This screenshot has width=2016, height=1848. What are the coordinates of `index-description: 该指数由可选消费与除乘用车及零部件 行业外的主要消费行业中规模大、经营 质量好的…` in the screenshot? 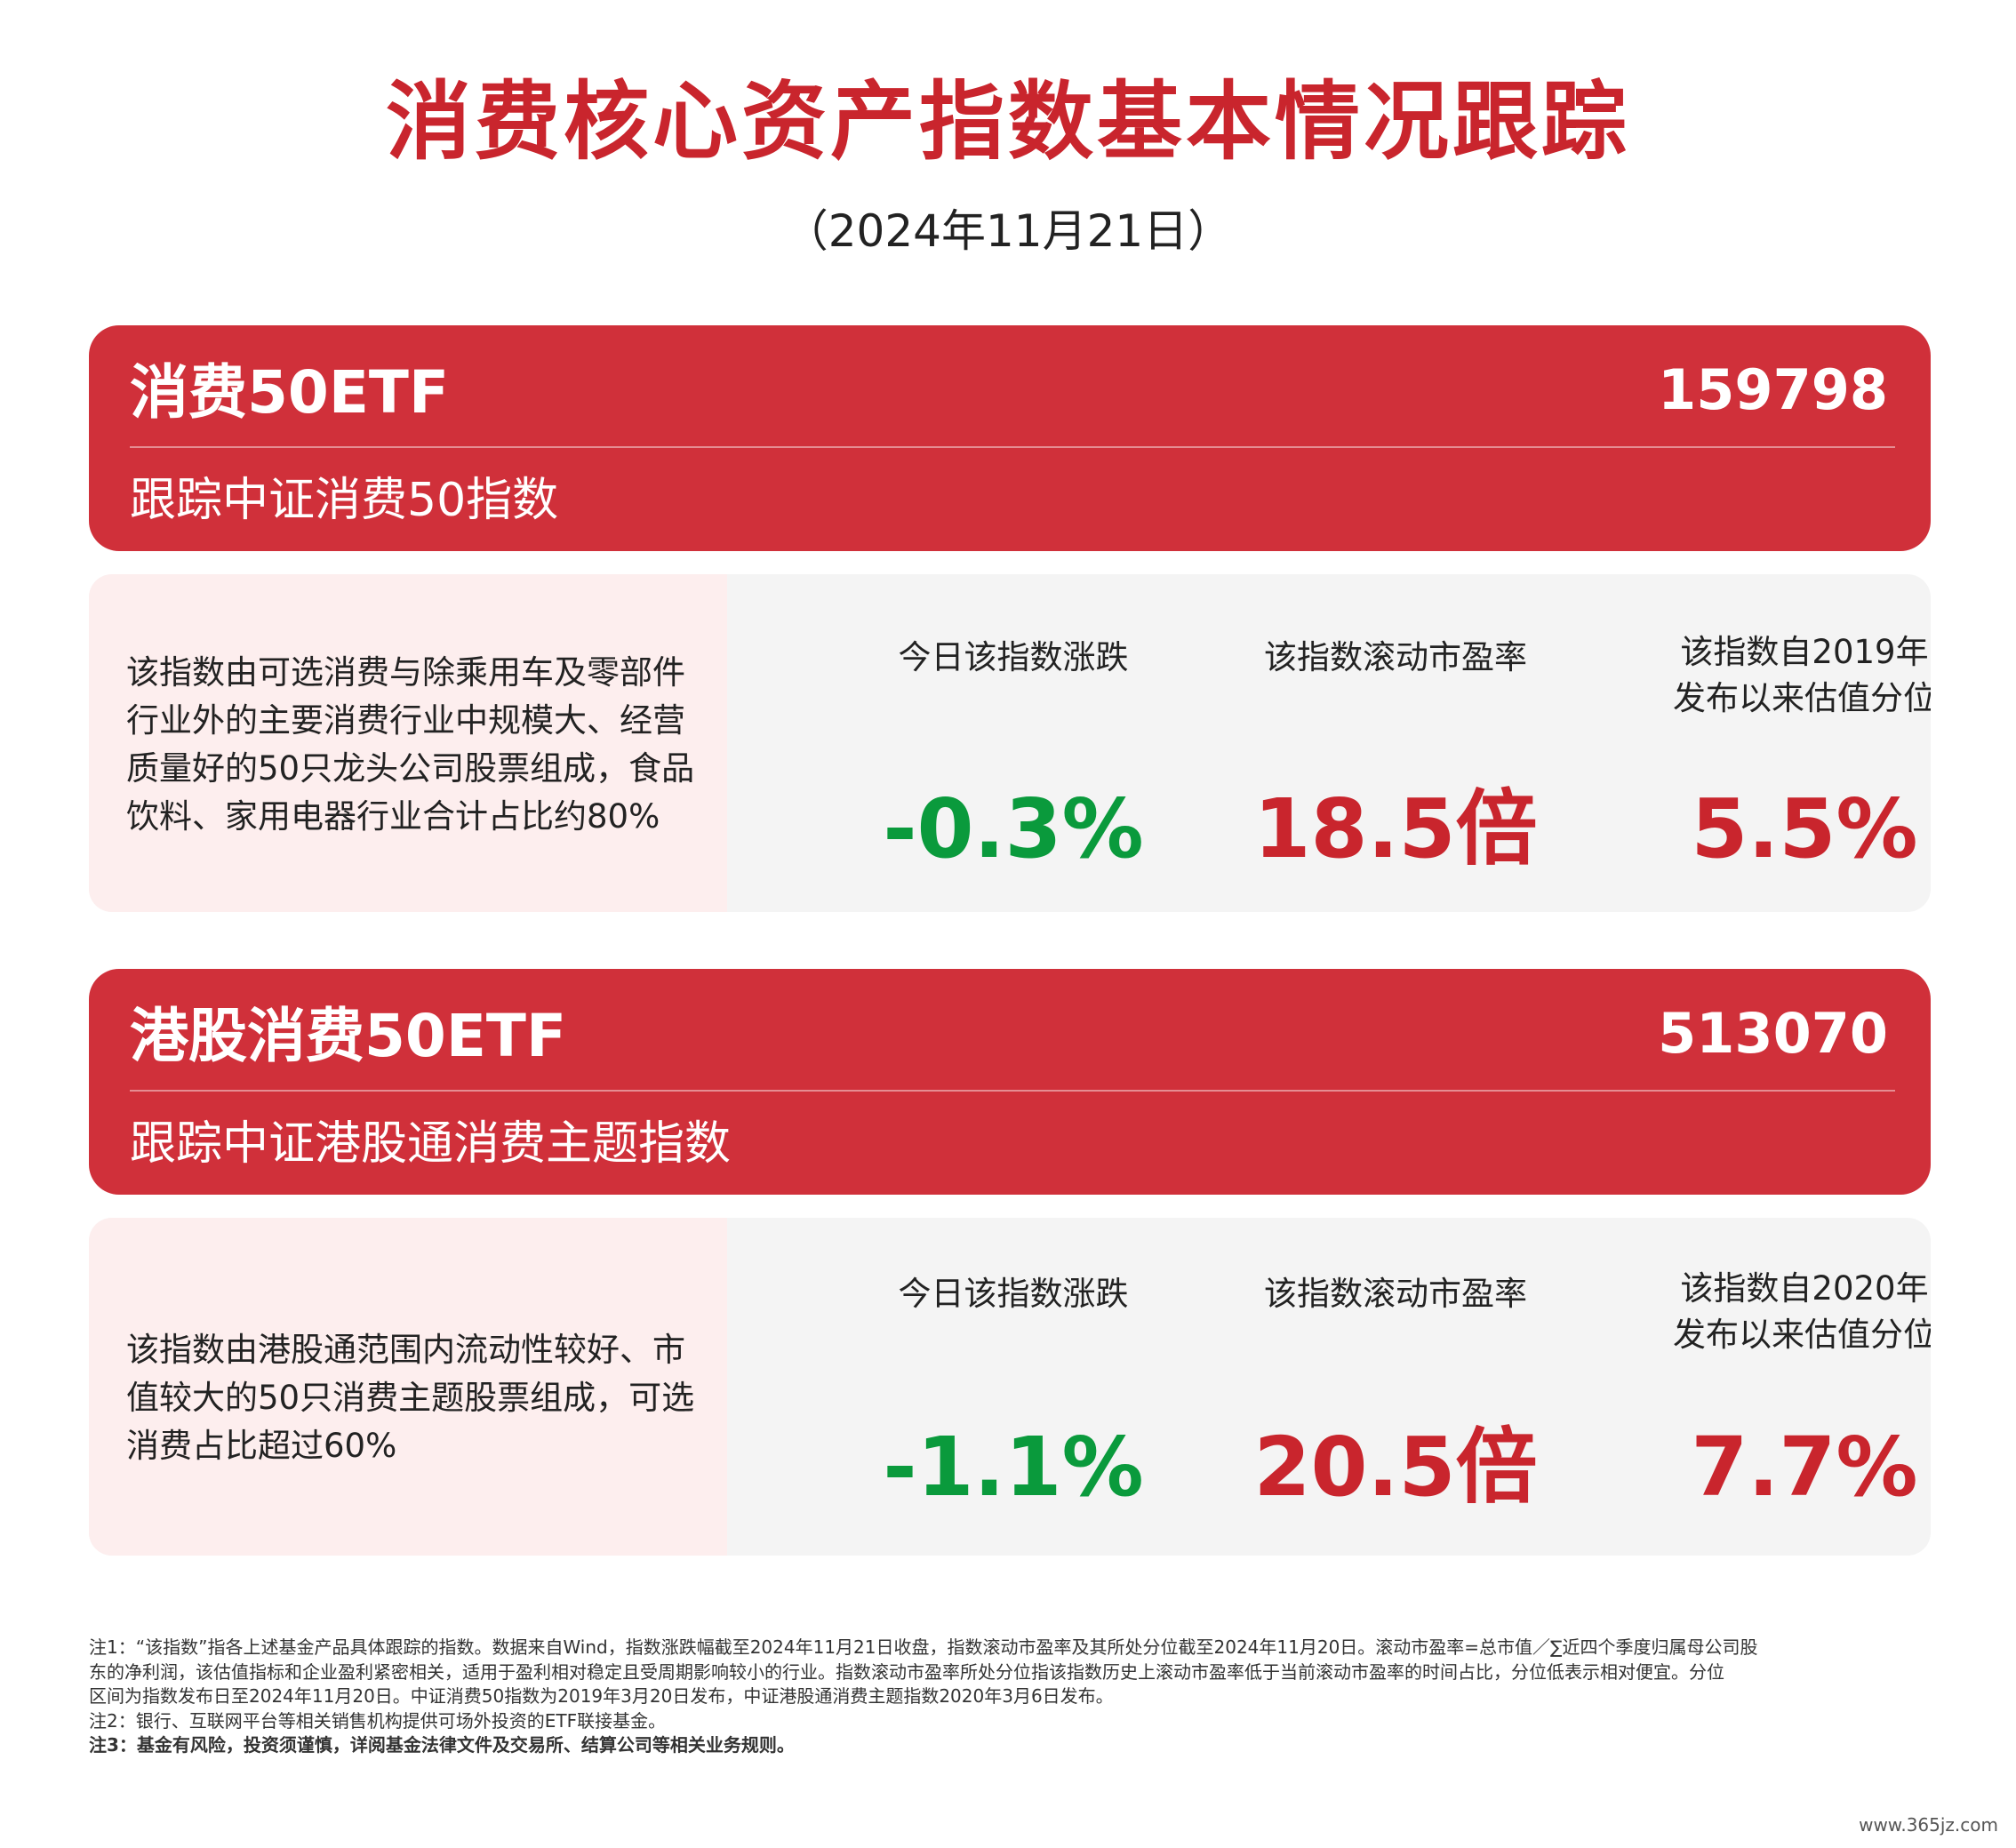 It's located at (408, 743).